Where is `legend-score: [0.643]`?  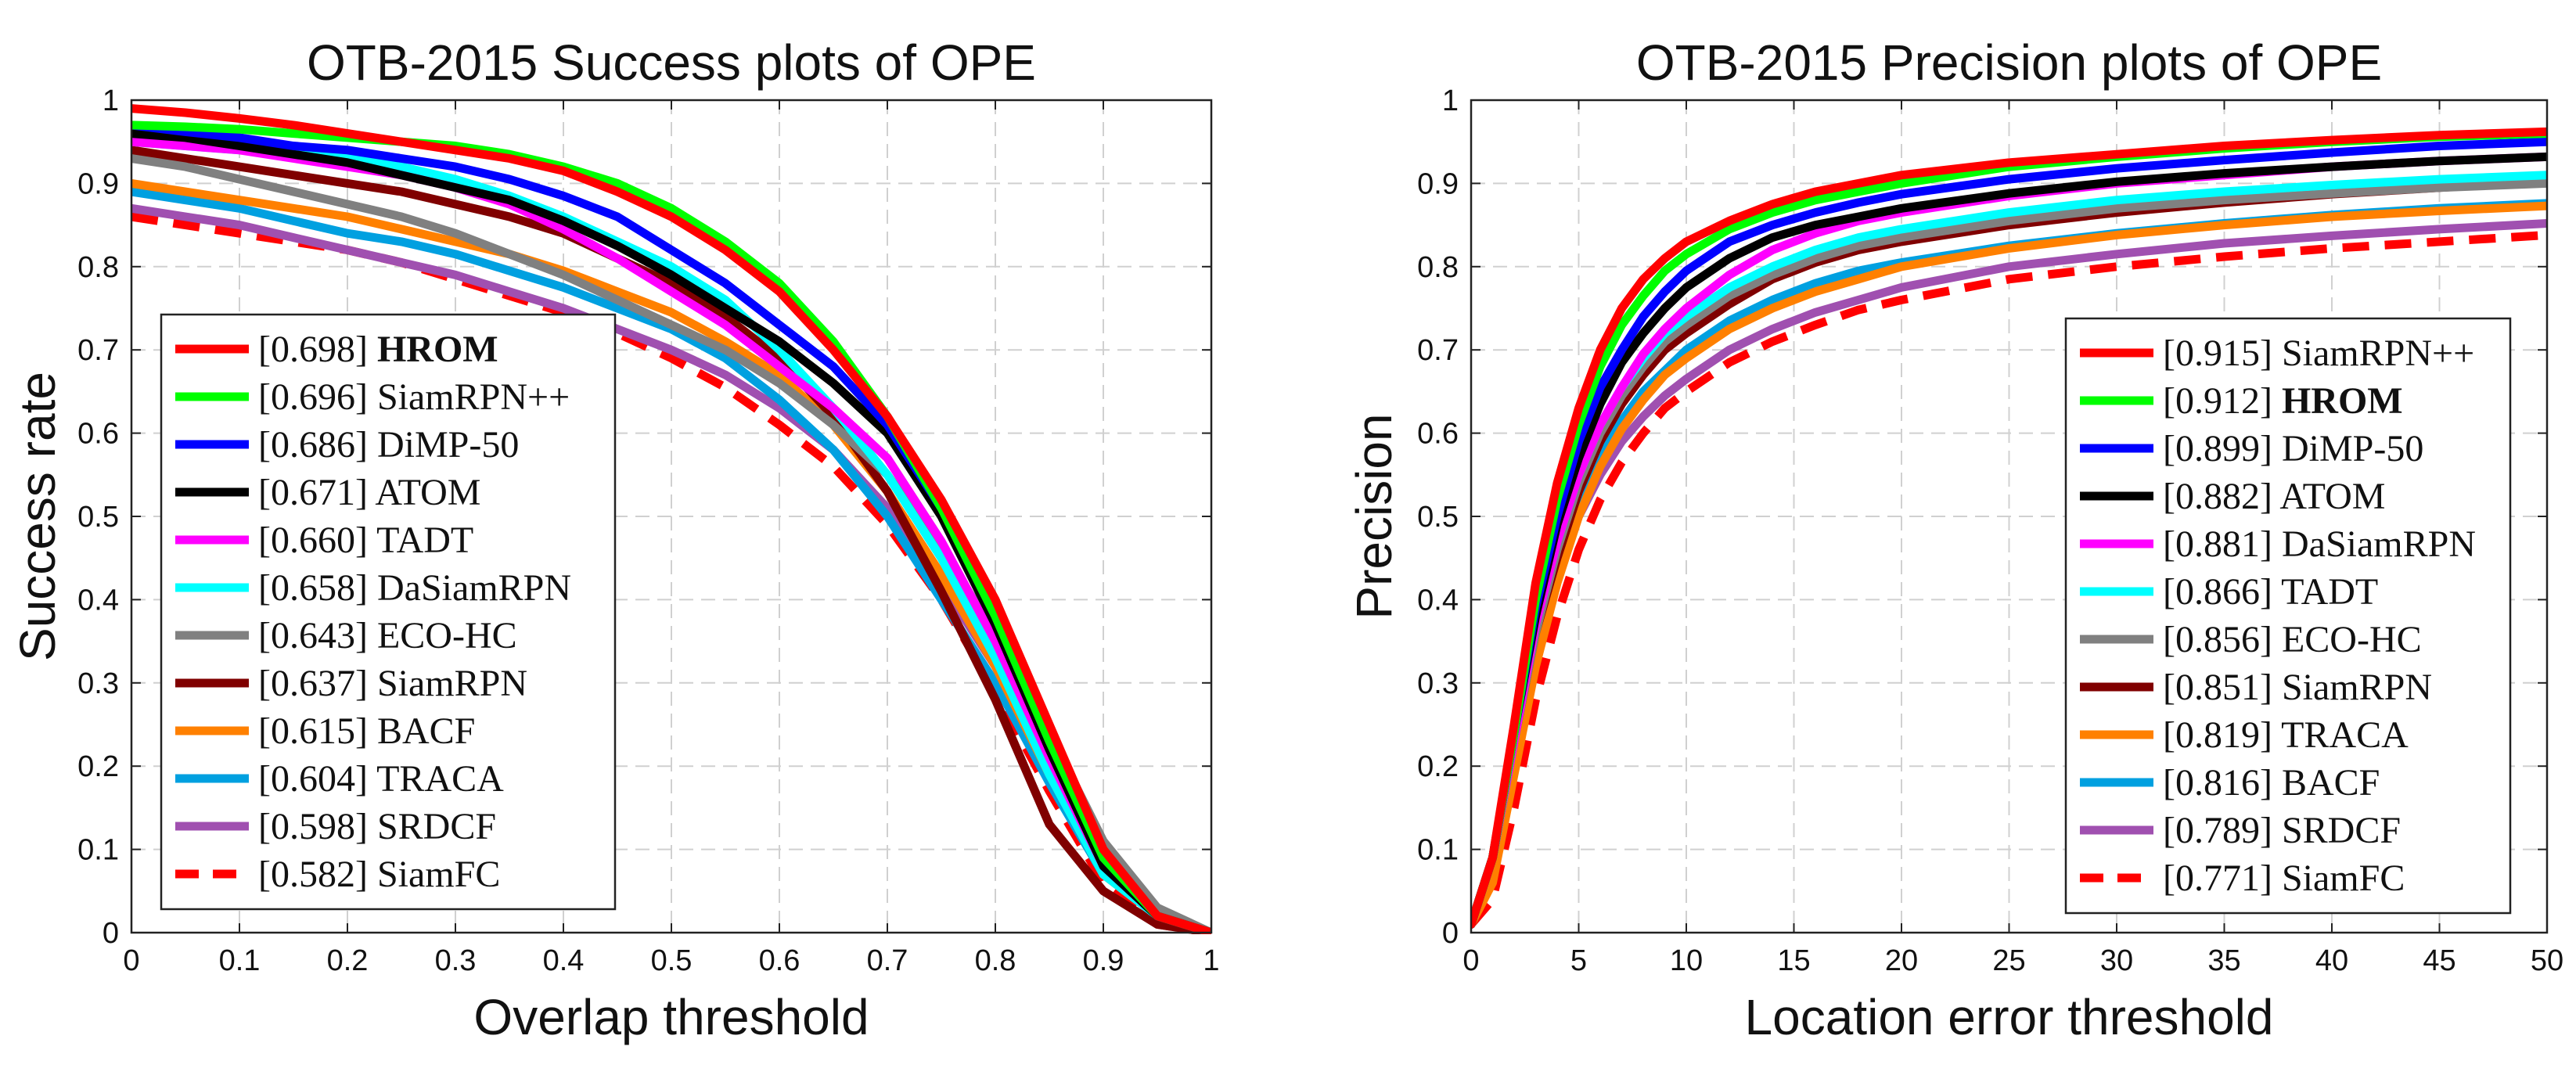
legend-score: [0.643] is located at coordinates (317, 635).